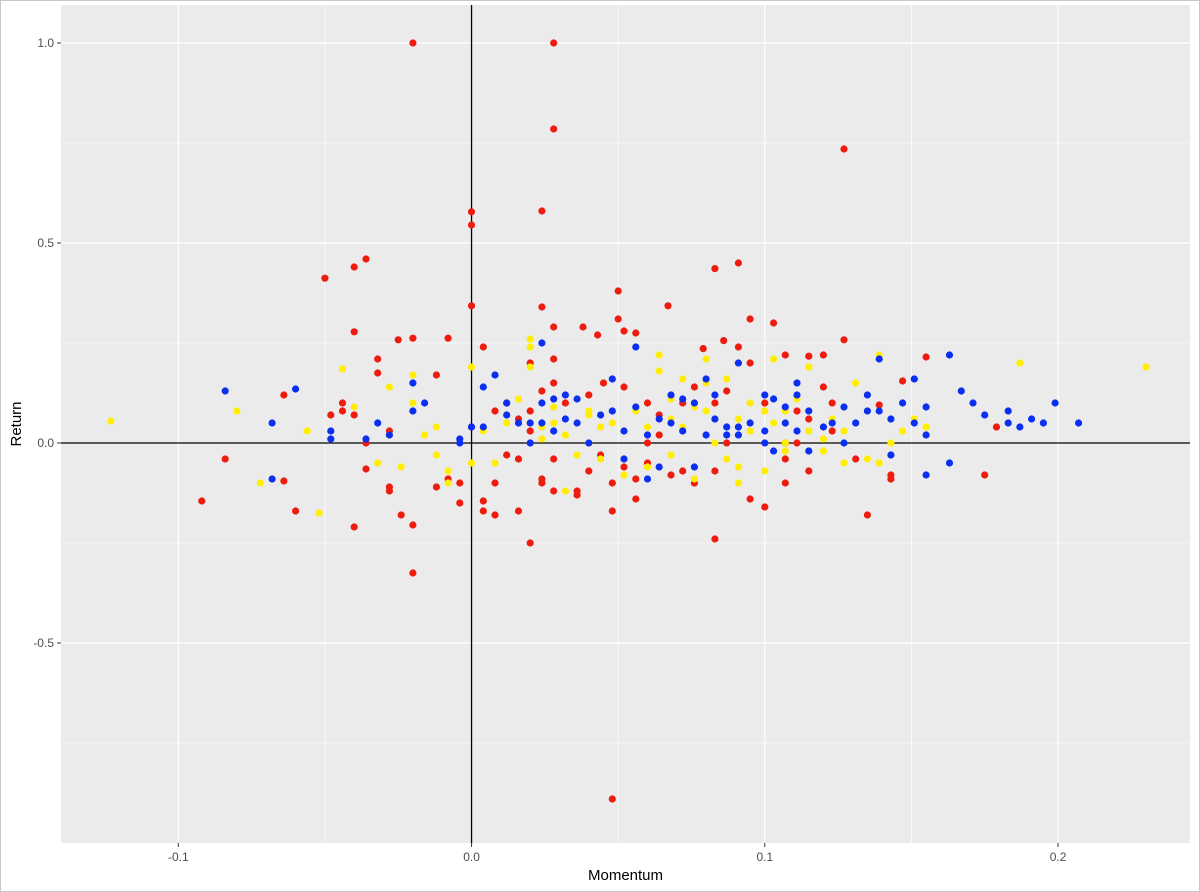 The image size is (1200, 892). I want to click on y-tick-label: -0.5, so click(43, 643).